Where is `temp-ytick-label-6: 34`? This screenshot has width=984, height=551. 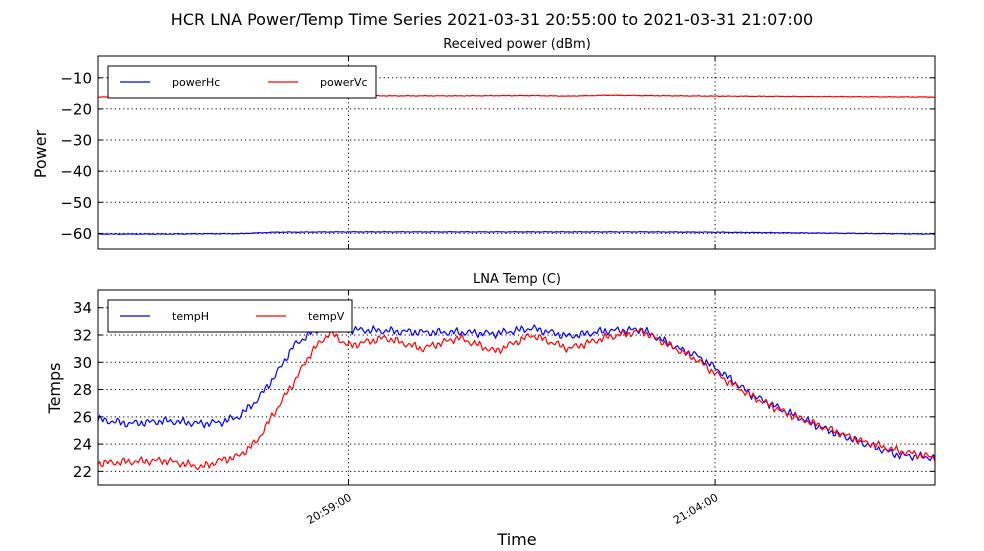
temp-ytick-label-6: 34 is located at coordinates (82, 308).